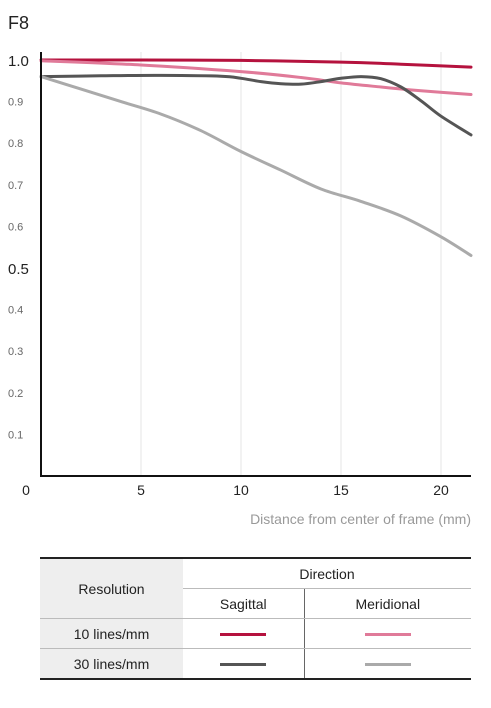  Describe the element at coordinates (111, 633) in the screenshot. I see `row-label-10: 10 lines/mm` at that location.